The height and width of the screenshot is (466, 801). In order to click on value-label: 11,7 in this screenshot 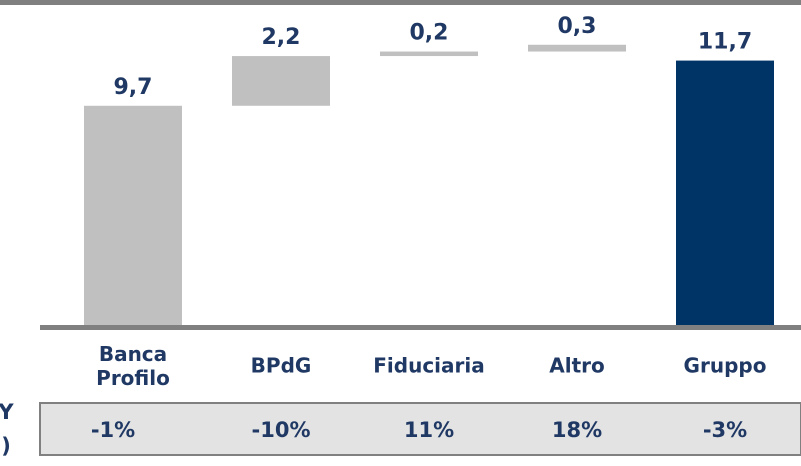, I will do `click(725, 42)`.